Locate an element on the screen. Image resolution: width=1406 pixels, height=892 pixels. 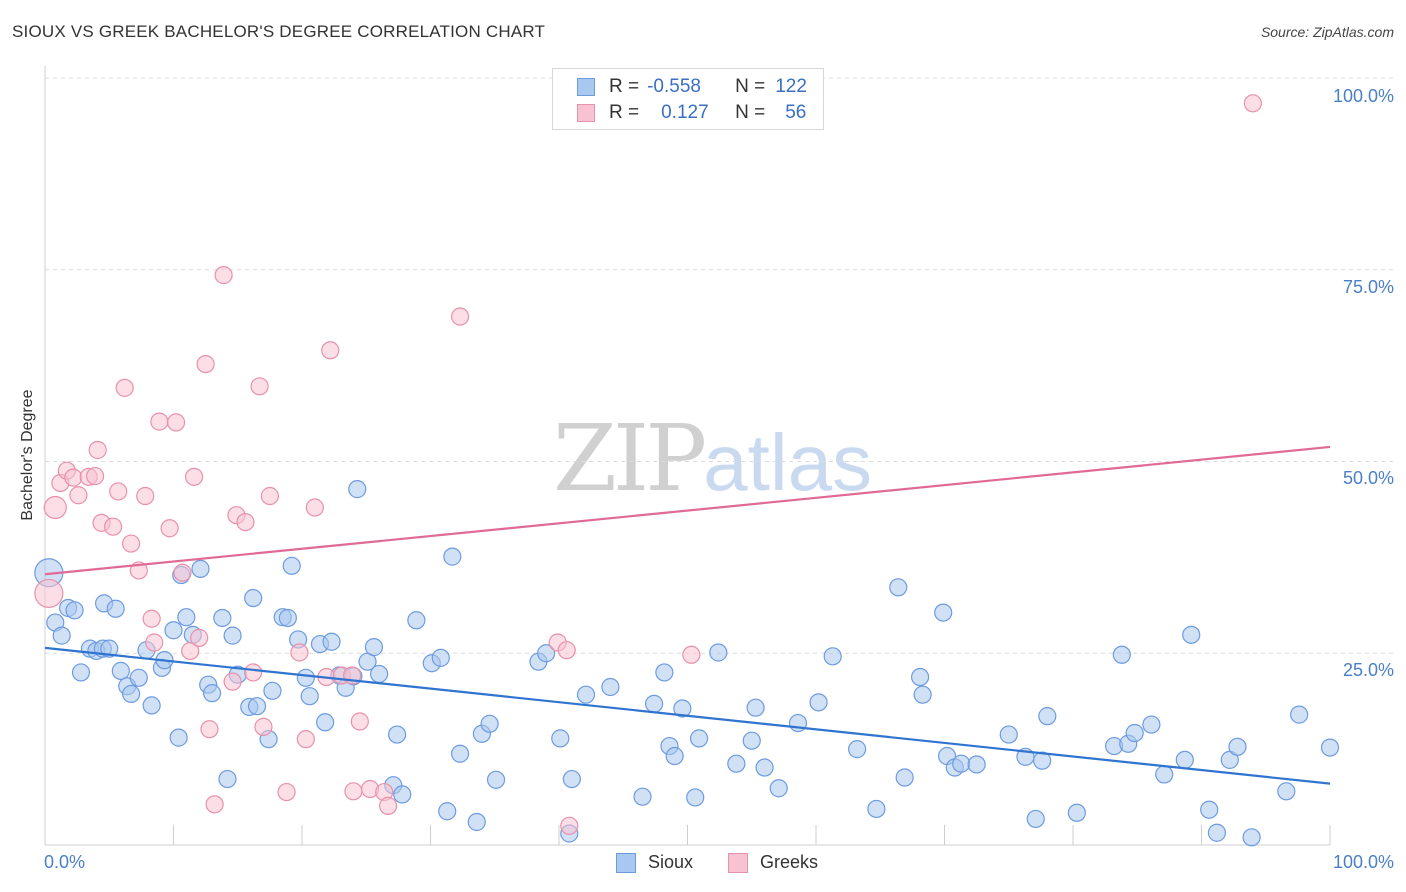
legend-row-sioux: R = -0.558 N = 122 is located at coordinates (692, 87).